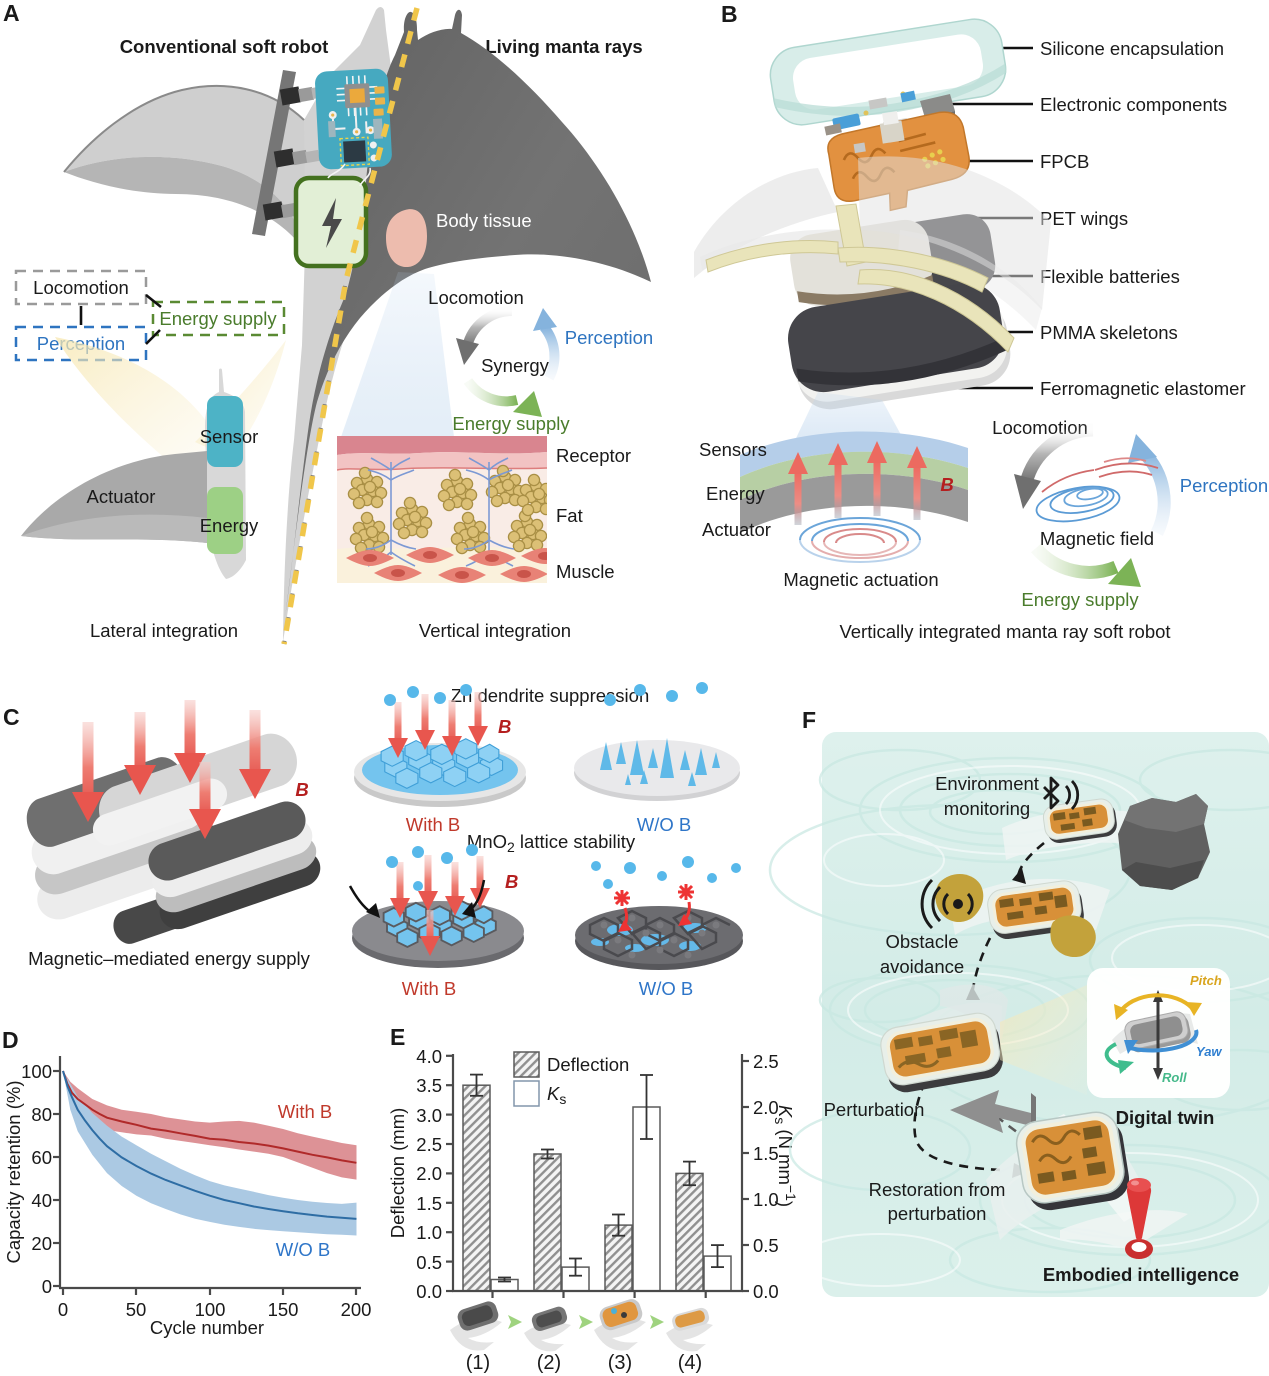 This screenshot has width=1269, height=1376. Describe the element at coordinates (429, 1056) in the screenshot. I see `svg-text: 4.0` at that location.